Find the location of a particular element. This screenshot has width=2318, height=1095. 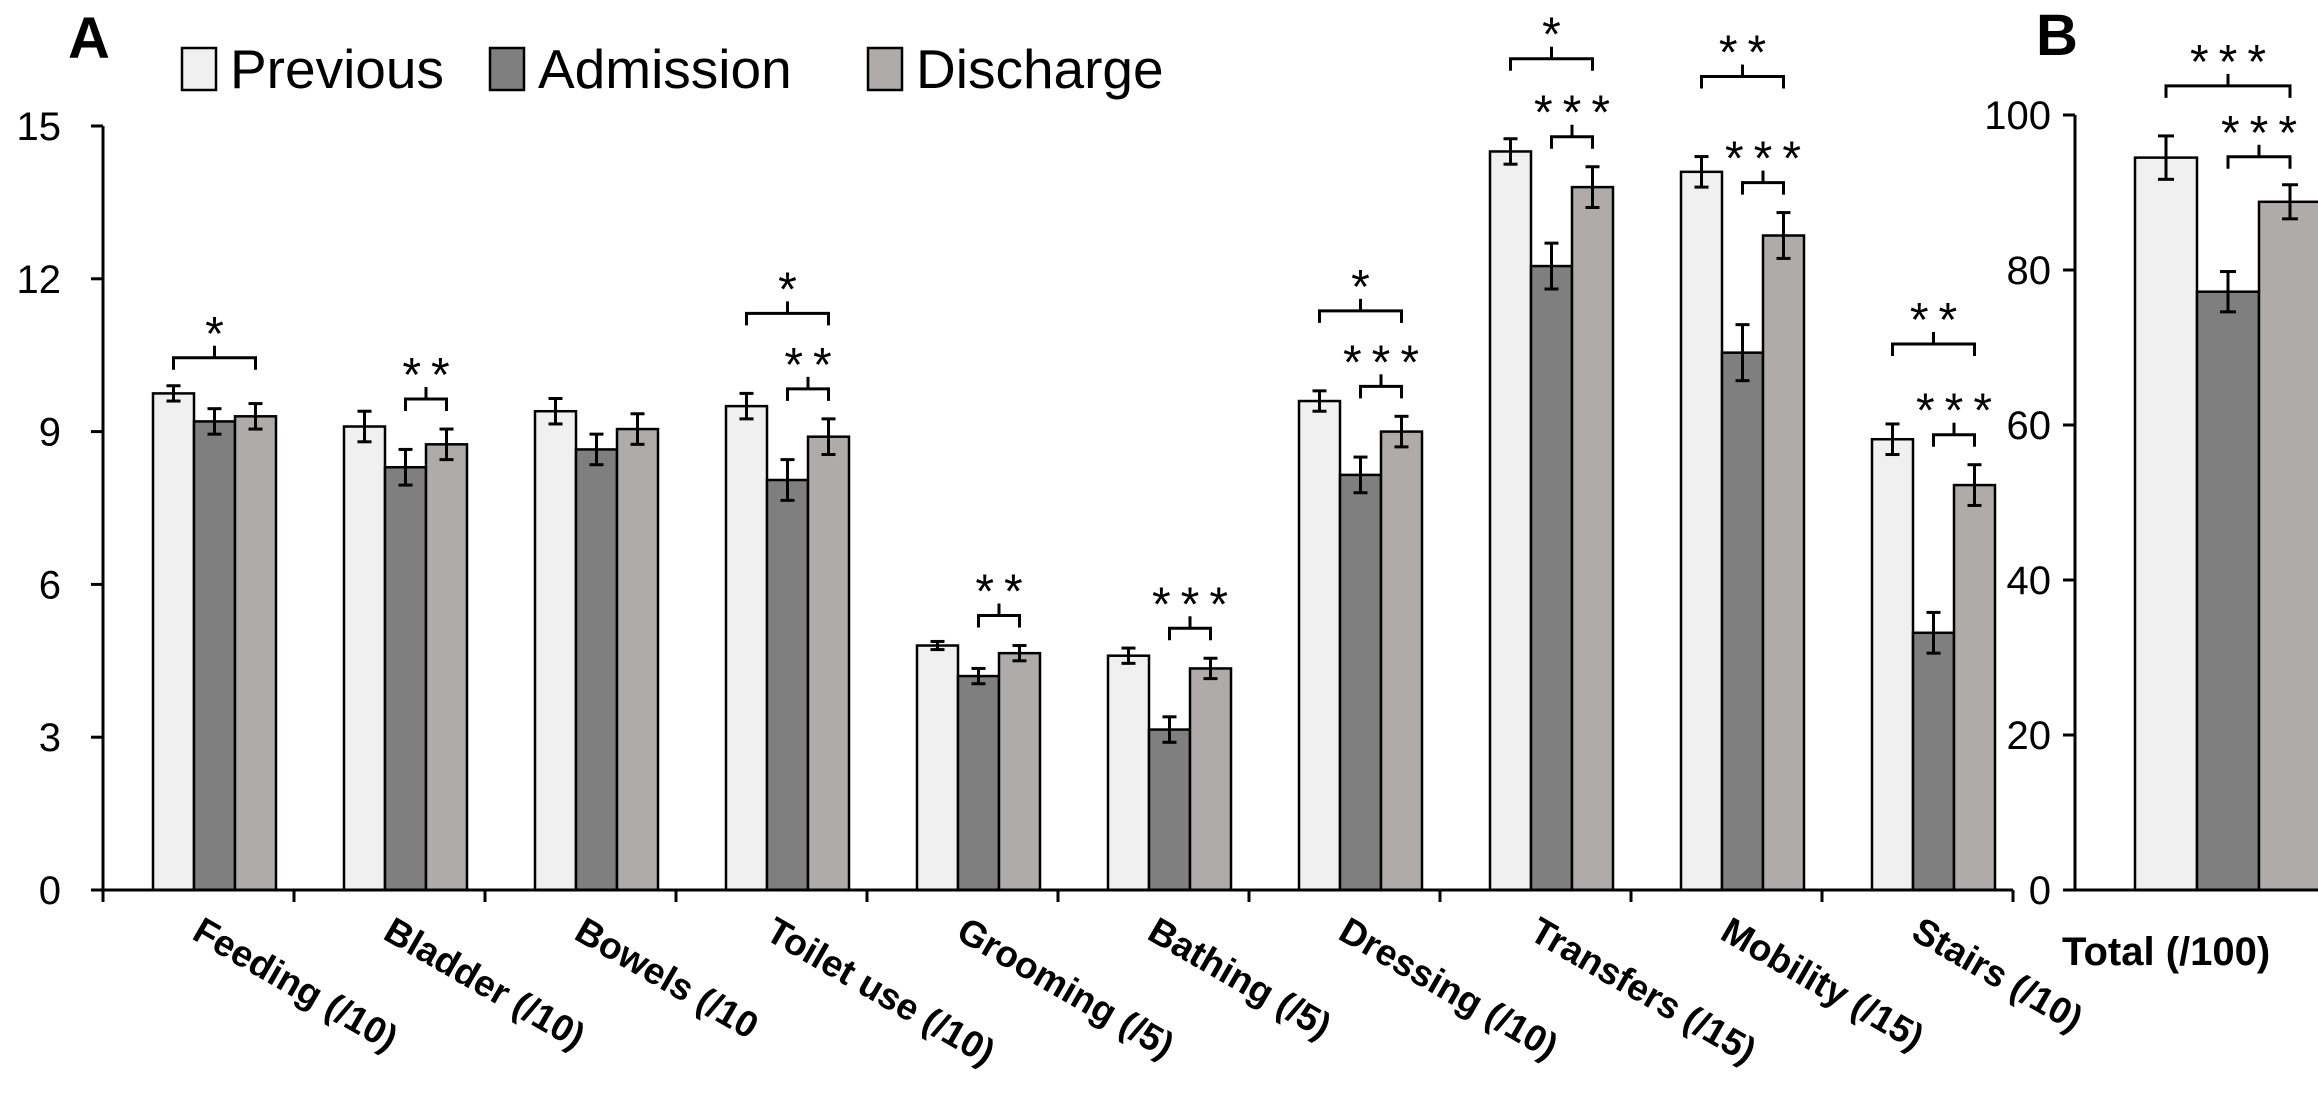

category-label-stairs-10: Stairs (/10) is located at coordinates (1998, 974).